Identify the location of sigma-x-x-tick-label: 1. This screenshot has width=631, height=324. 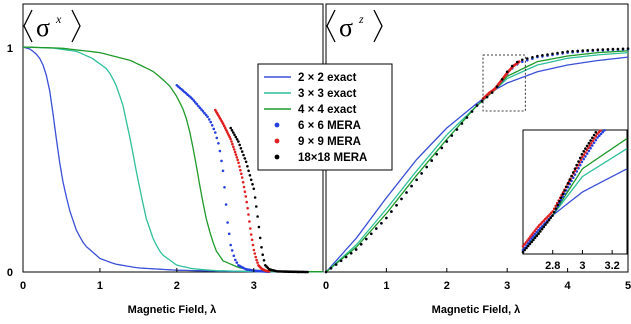
(100, 286).